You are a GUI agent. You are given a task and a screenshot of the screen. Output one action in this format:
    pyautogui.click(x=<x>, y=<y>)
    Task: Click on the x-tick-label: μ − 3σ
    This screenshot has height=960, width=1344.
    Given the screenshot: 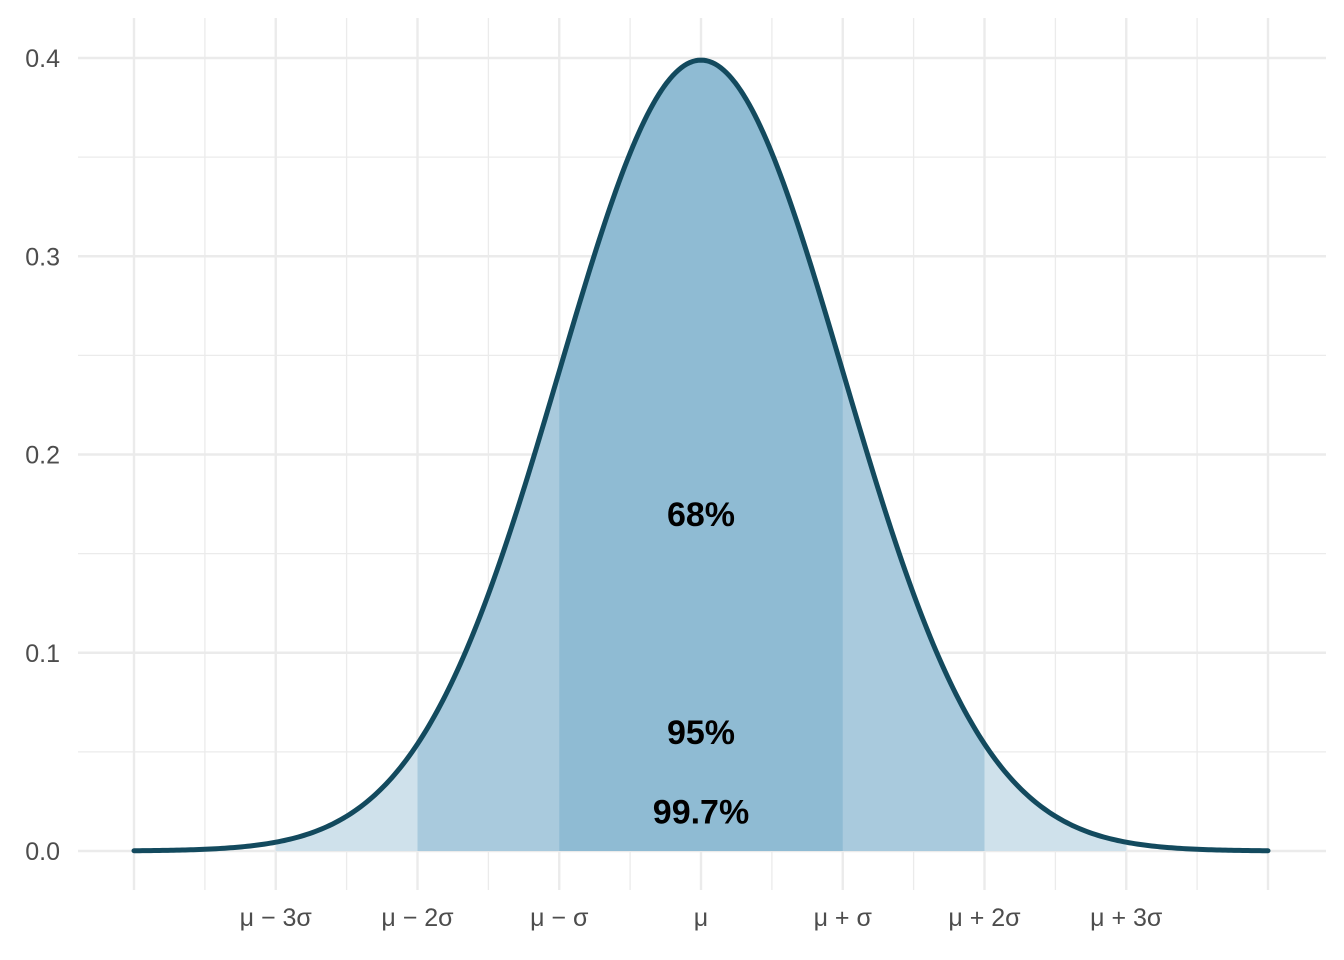 What is the action you would take?
    pyautogui.click(x=276, y=918)
    